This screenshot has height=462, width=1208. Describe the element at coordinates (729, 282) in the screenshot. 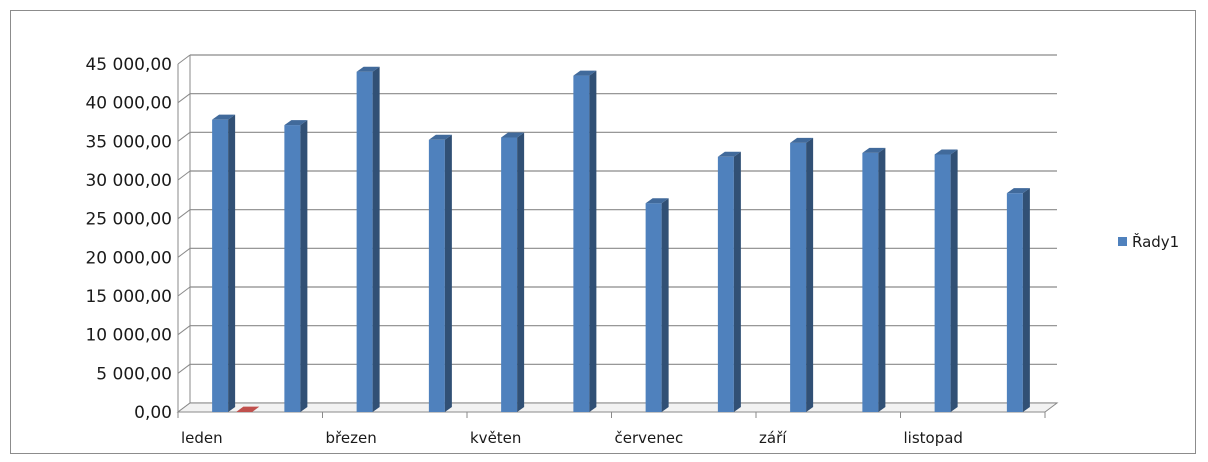

I see `bar-srpen` at that location.